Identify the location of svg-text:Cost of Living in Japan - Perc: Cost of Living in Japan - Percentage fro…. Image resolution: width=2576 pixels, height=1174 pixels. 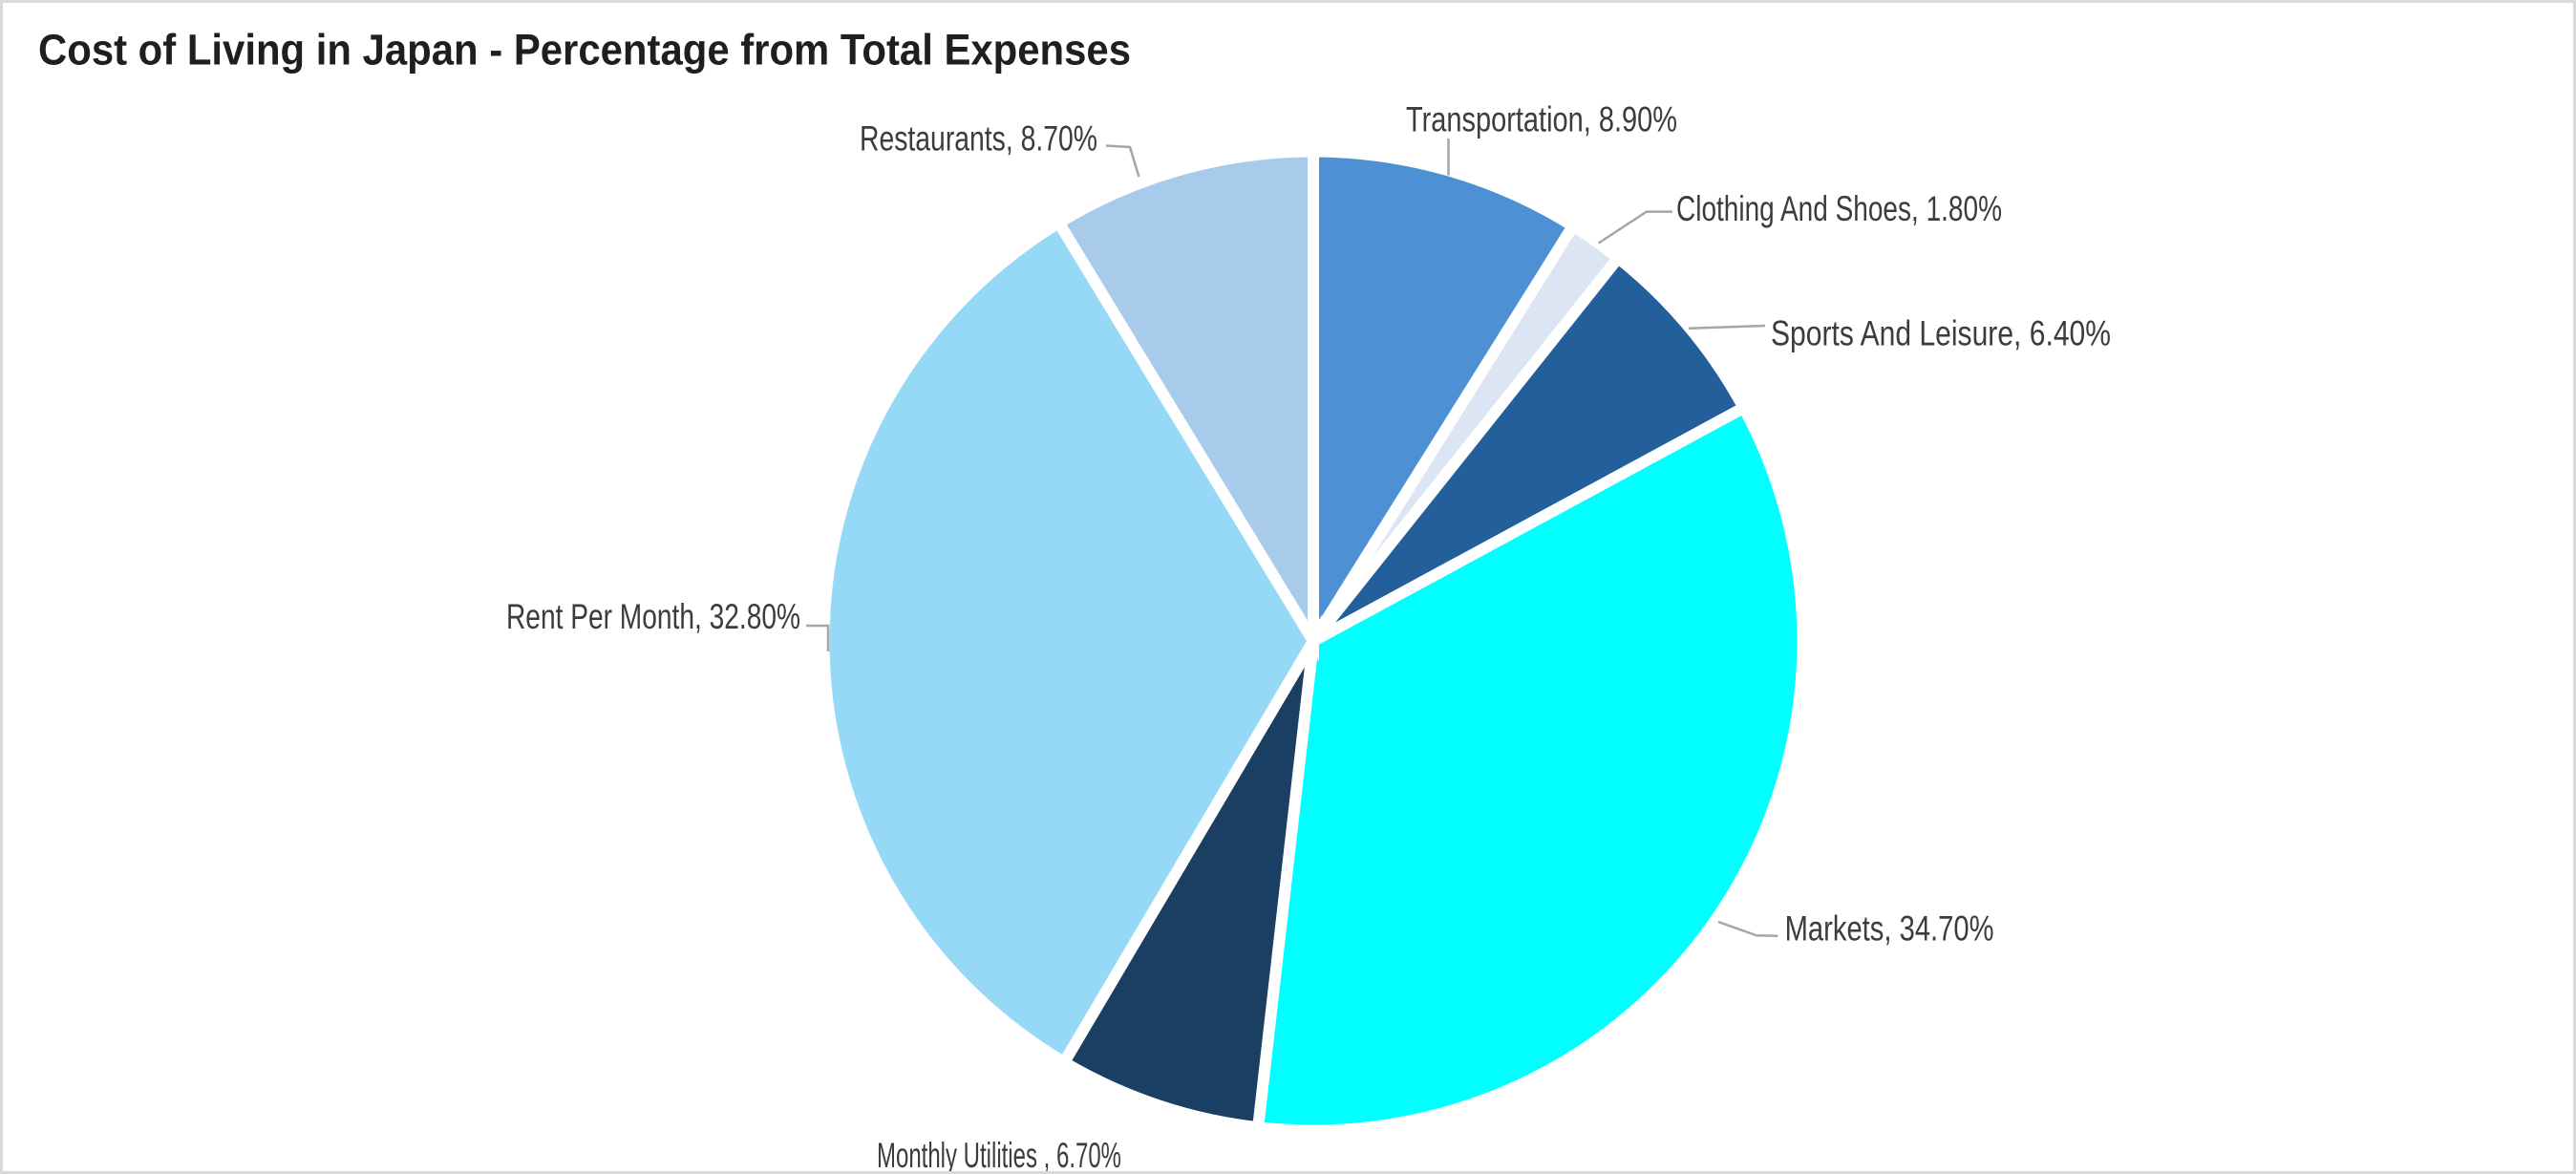
(584, 51).